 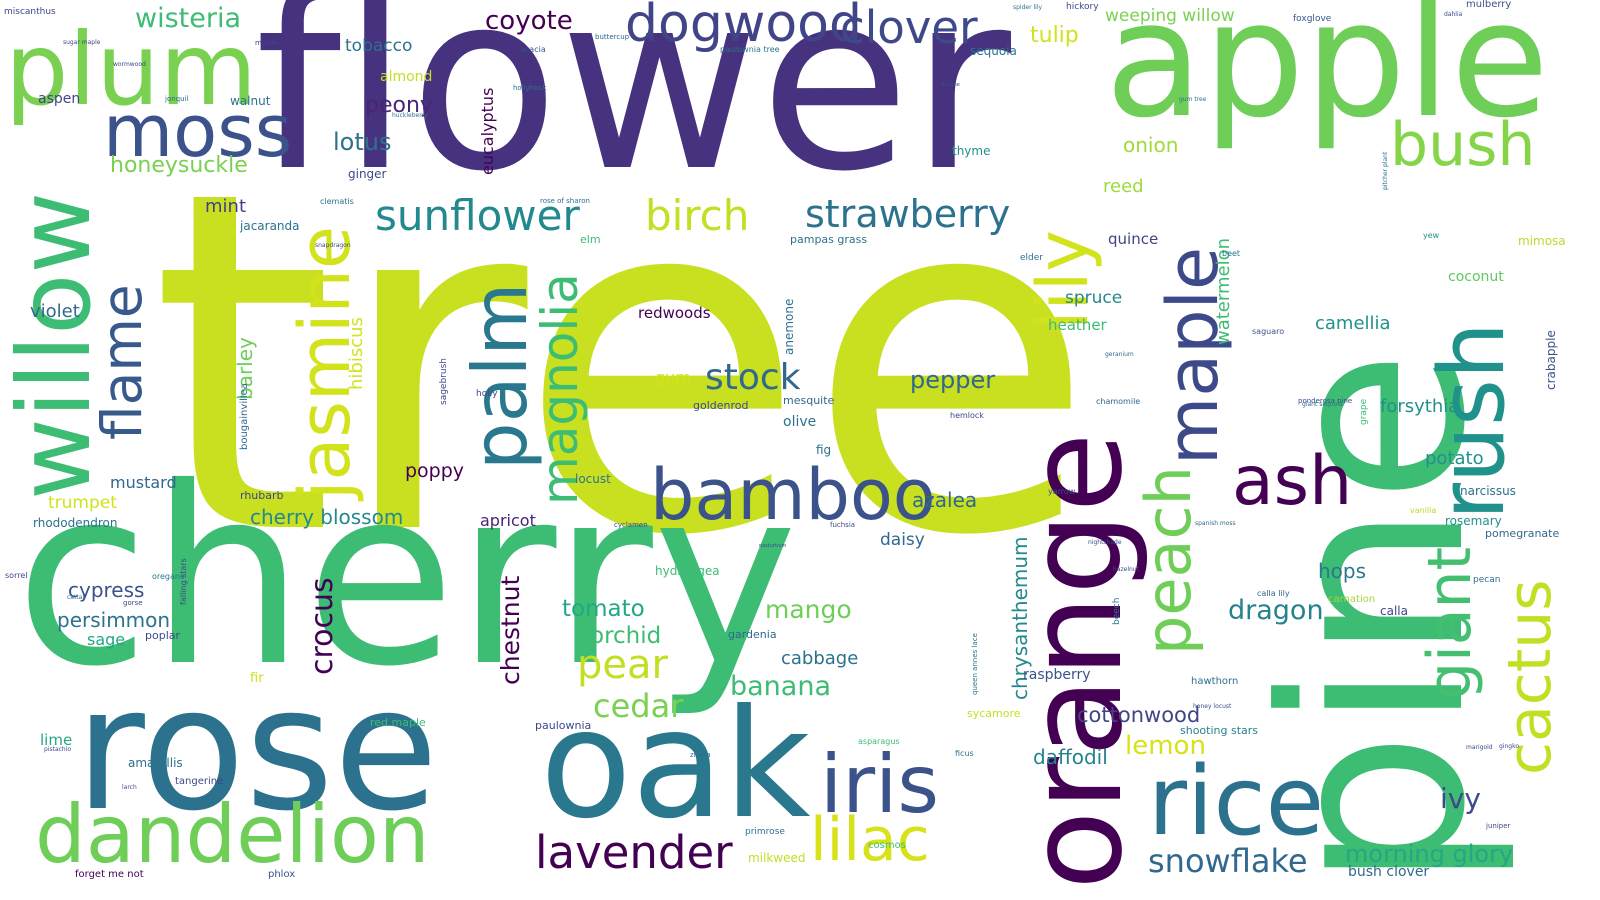 What do you see at coordinates (163, 635) in the screenshot?
I see `word-poplar: poplar` at bounding box center [163, 635].